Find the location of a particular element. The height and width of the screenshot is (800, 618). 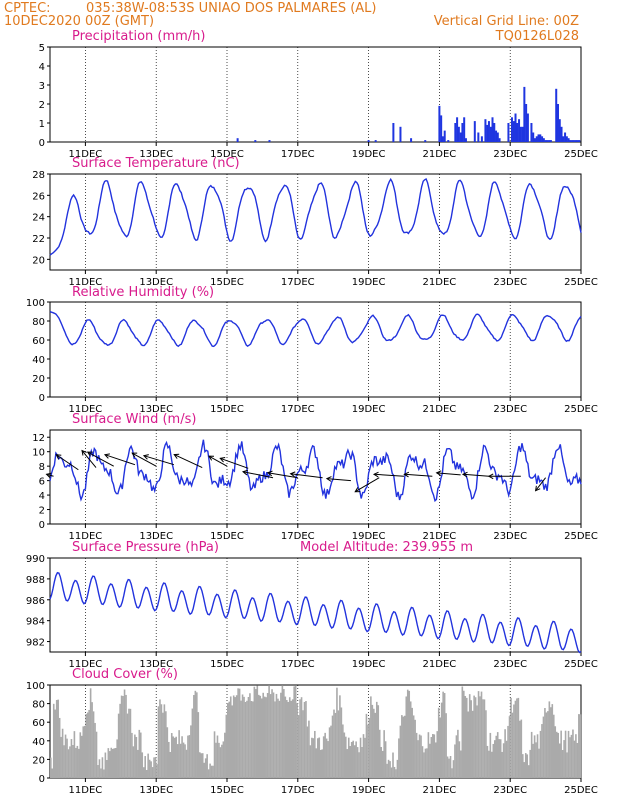

y-tick-label: 990 is located at coordinates (35, 559).